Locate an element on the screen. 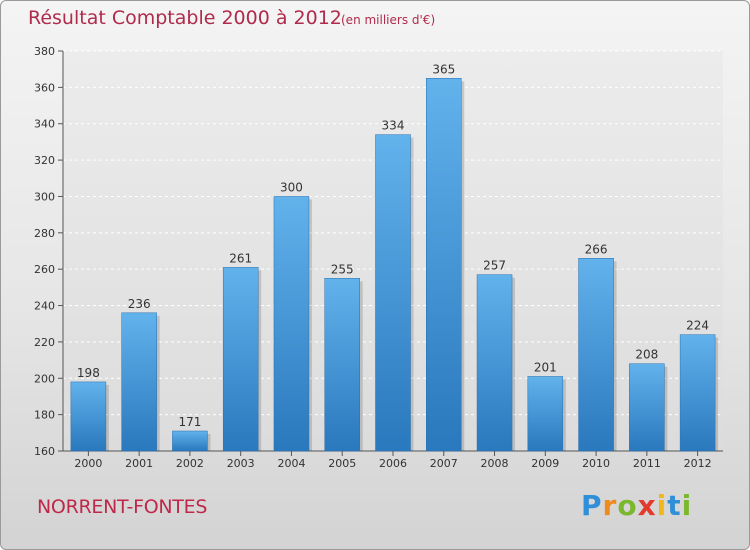 This screenshot has height=550, width=750. x-tick-label: 2012 is located at coordinates (698, 463).